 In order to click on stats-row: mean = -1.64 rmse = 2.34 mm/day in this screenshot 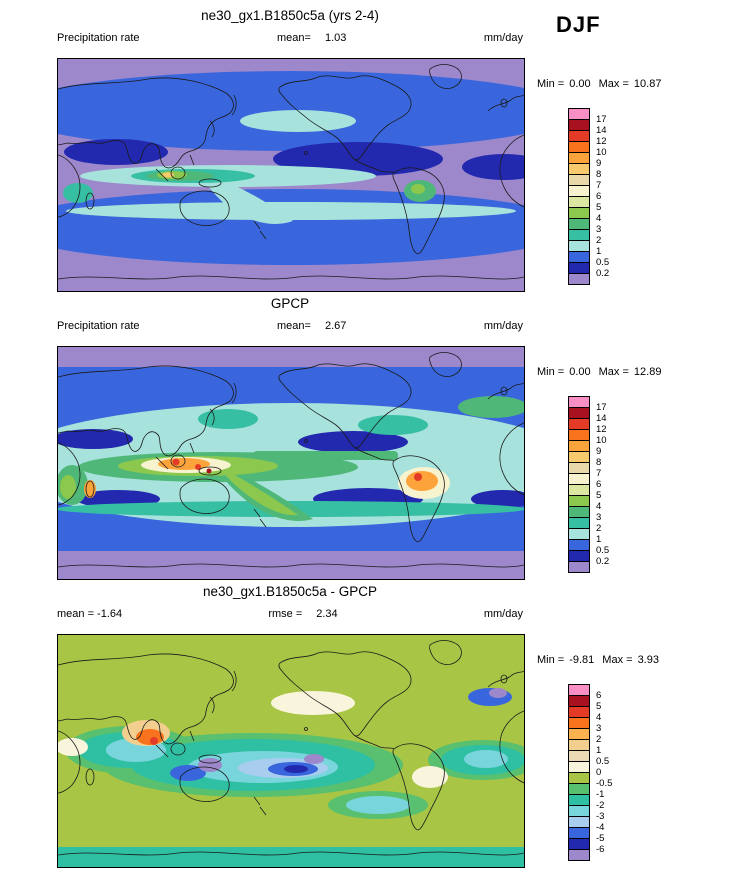, I will do `click(290, 614)`.